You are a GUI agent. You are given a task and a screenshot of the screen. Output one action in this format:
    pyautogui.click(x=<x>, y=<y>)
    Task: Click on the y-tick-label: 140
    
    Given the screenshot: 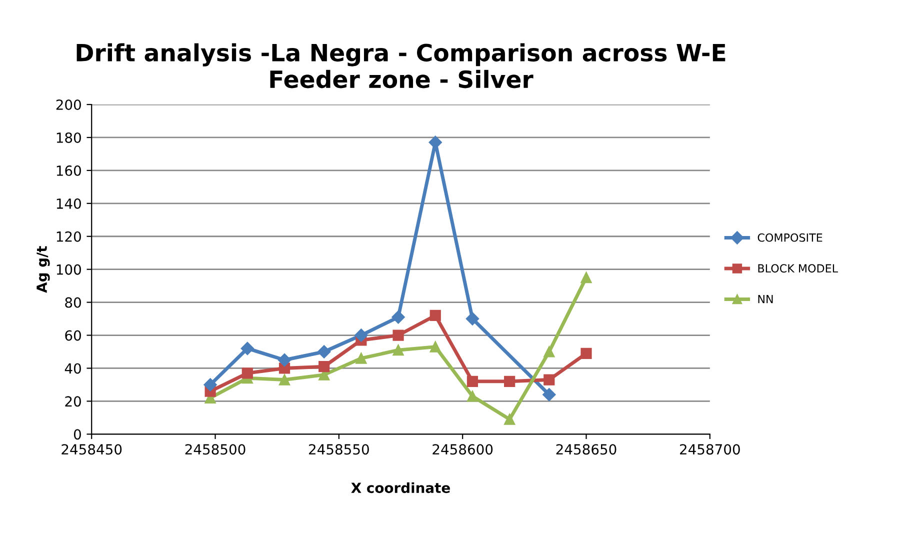 What is the action you would take?
    pyautogui.click(x=68, y=203)
    